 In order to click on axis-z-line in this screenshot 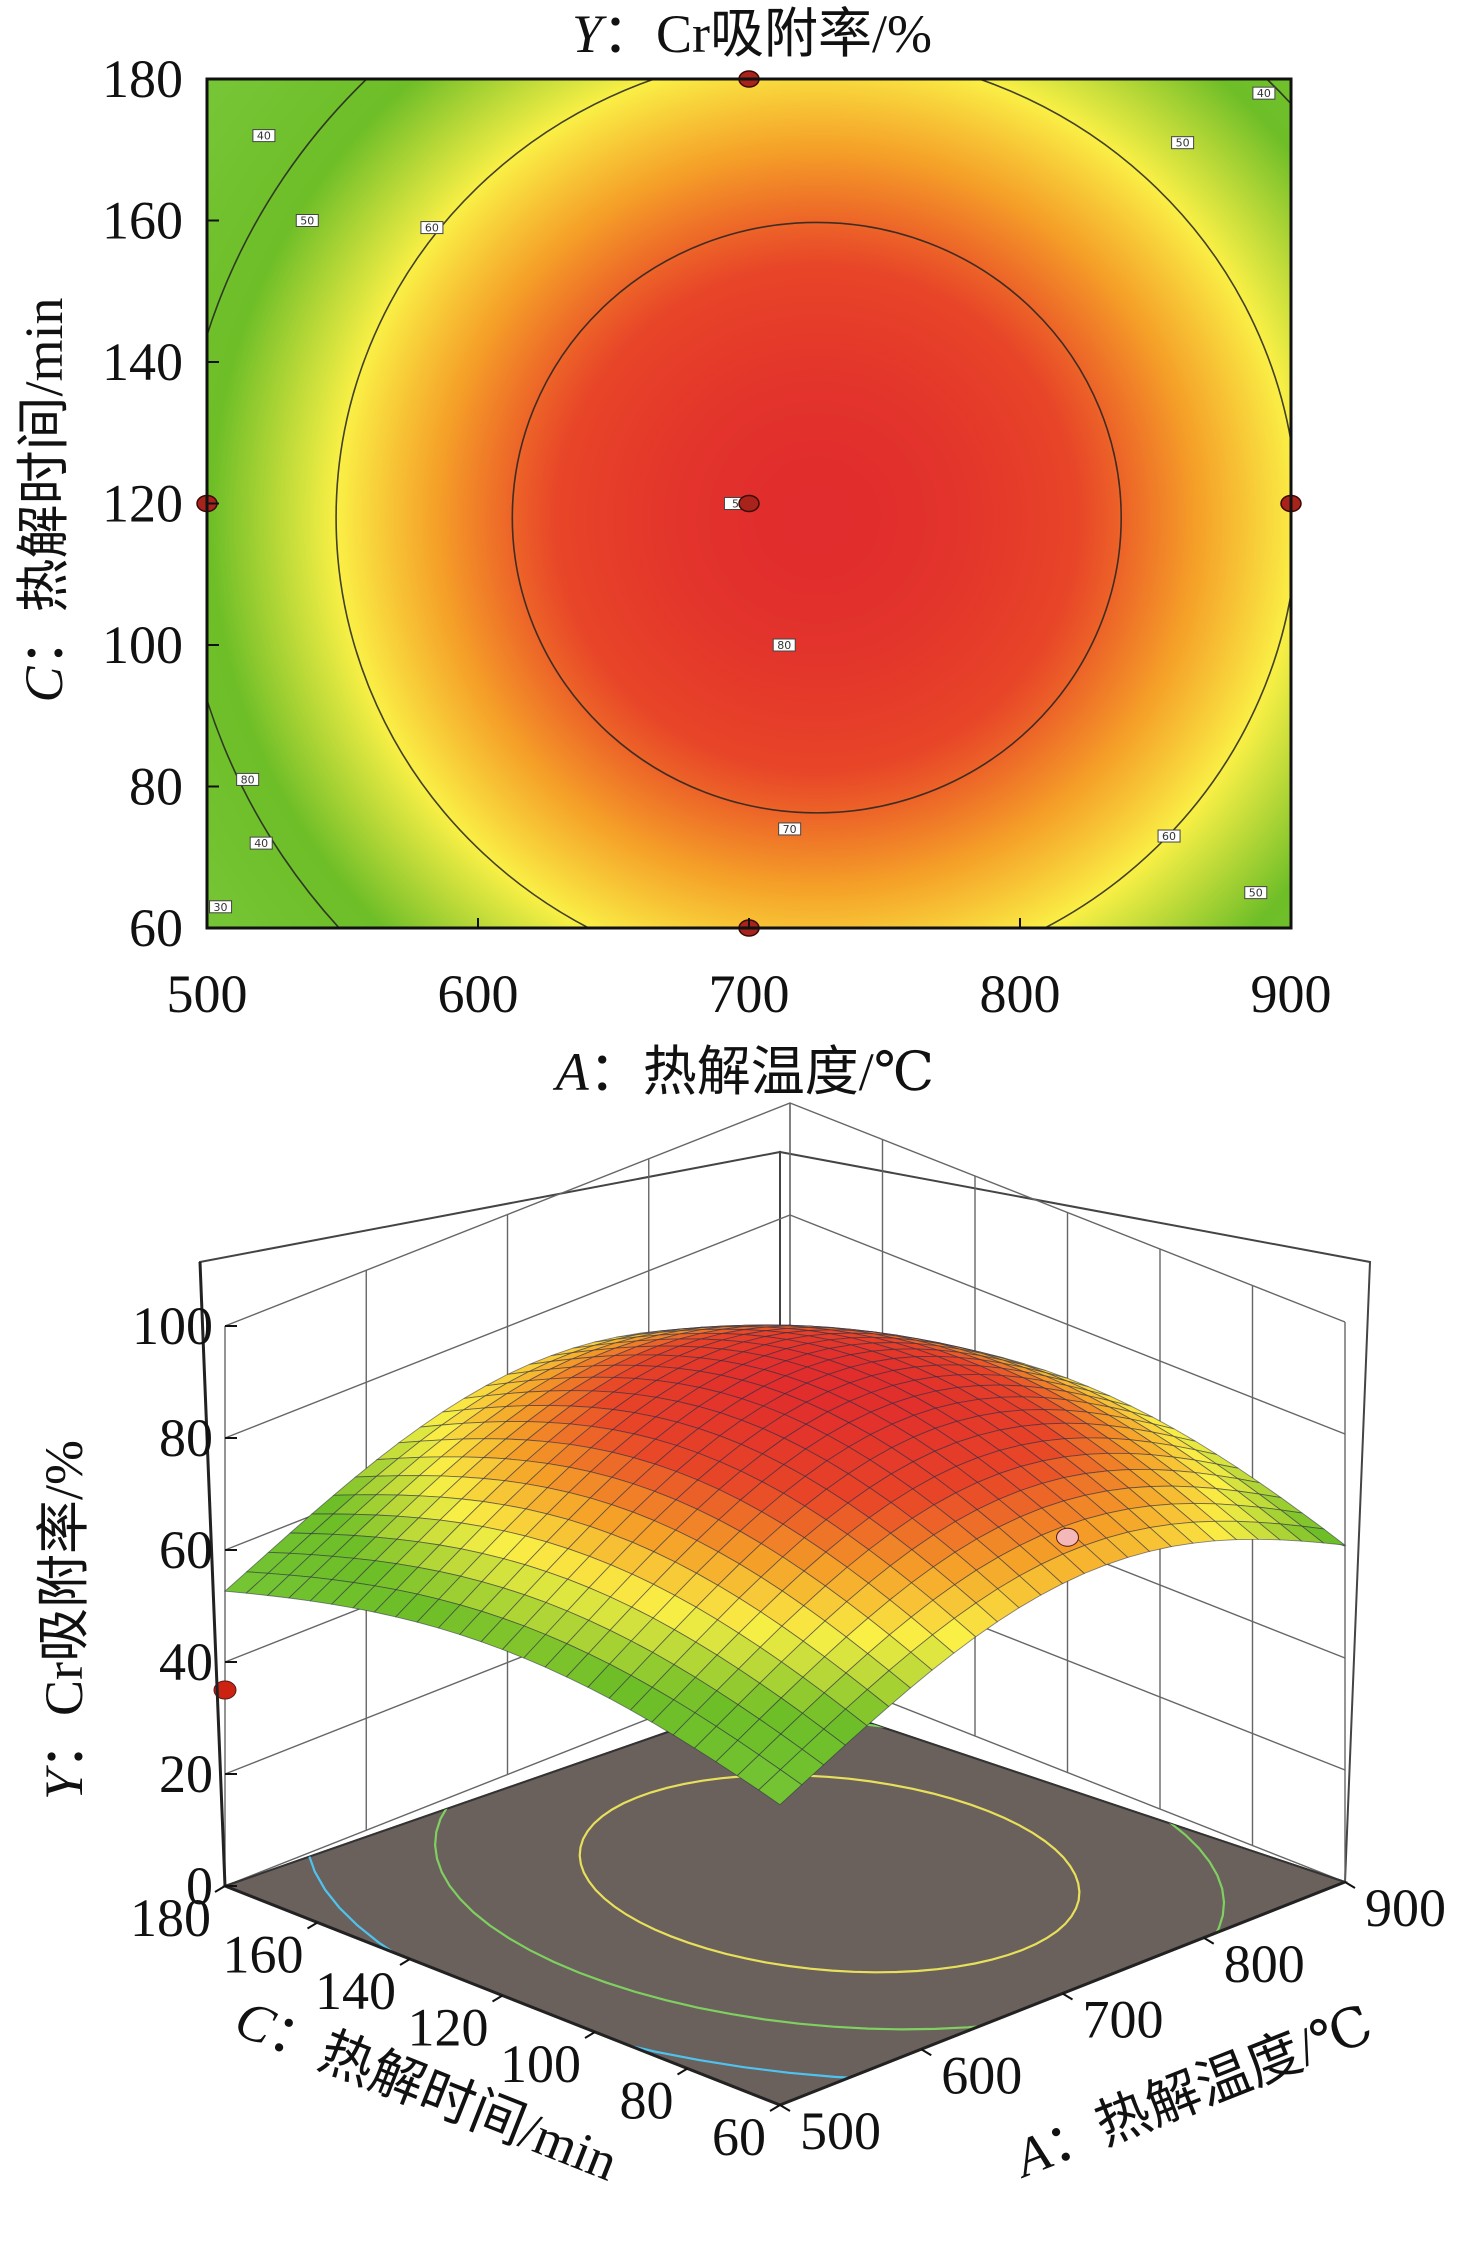, I will do `click(212, 1574)`.